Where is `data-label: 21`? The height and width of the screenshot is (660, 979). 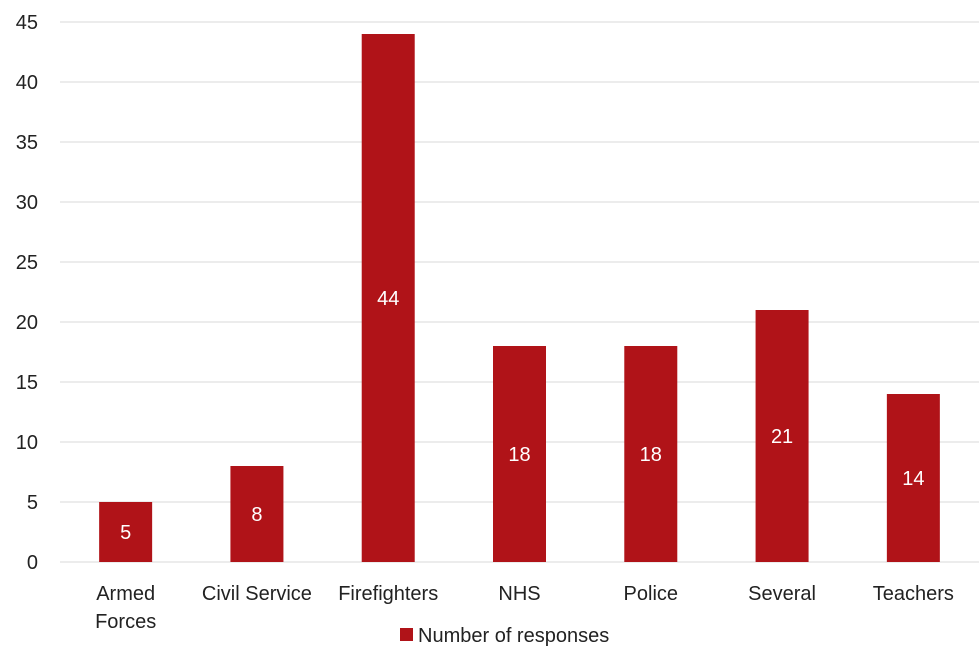 data-label: 21 is located at coordinates (782, 437).